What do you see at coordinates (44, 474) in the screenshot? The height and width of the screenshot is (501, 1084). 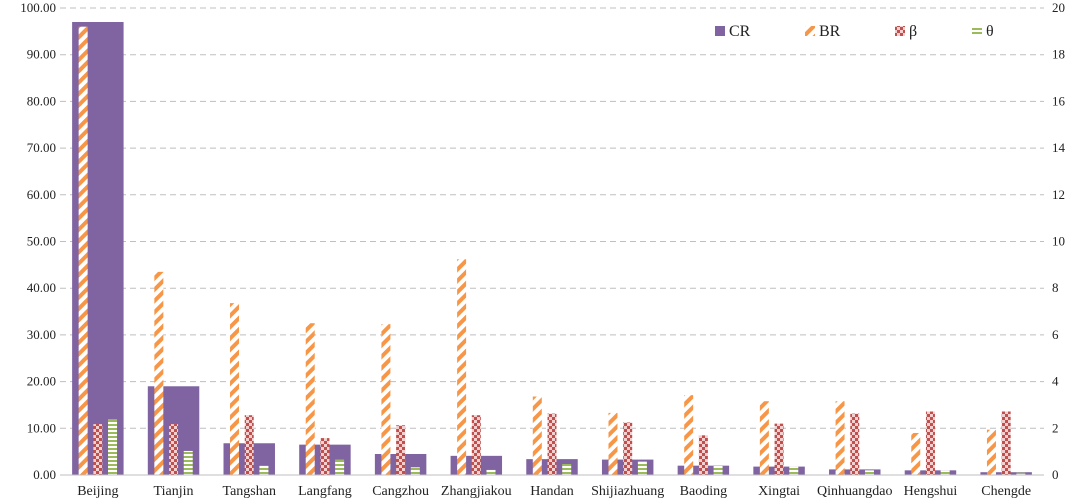 I see `y-left-tick-label: 0.00` at bounding box center [44, 474].